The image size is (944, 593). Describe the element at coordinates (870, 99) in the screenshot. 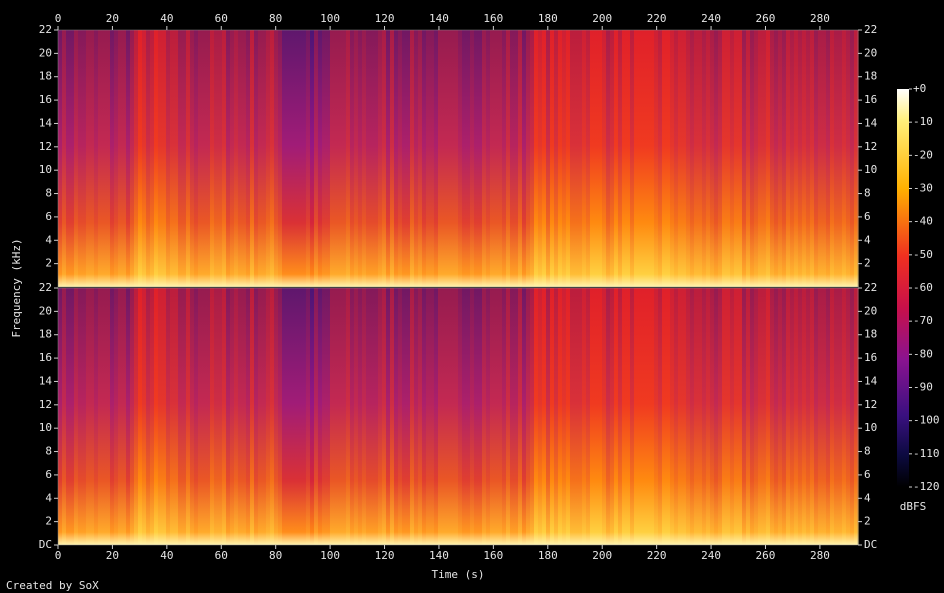

I see `y-tick-label: 16` at that location.